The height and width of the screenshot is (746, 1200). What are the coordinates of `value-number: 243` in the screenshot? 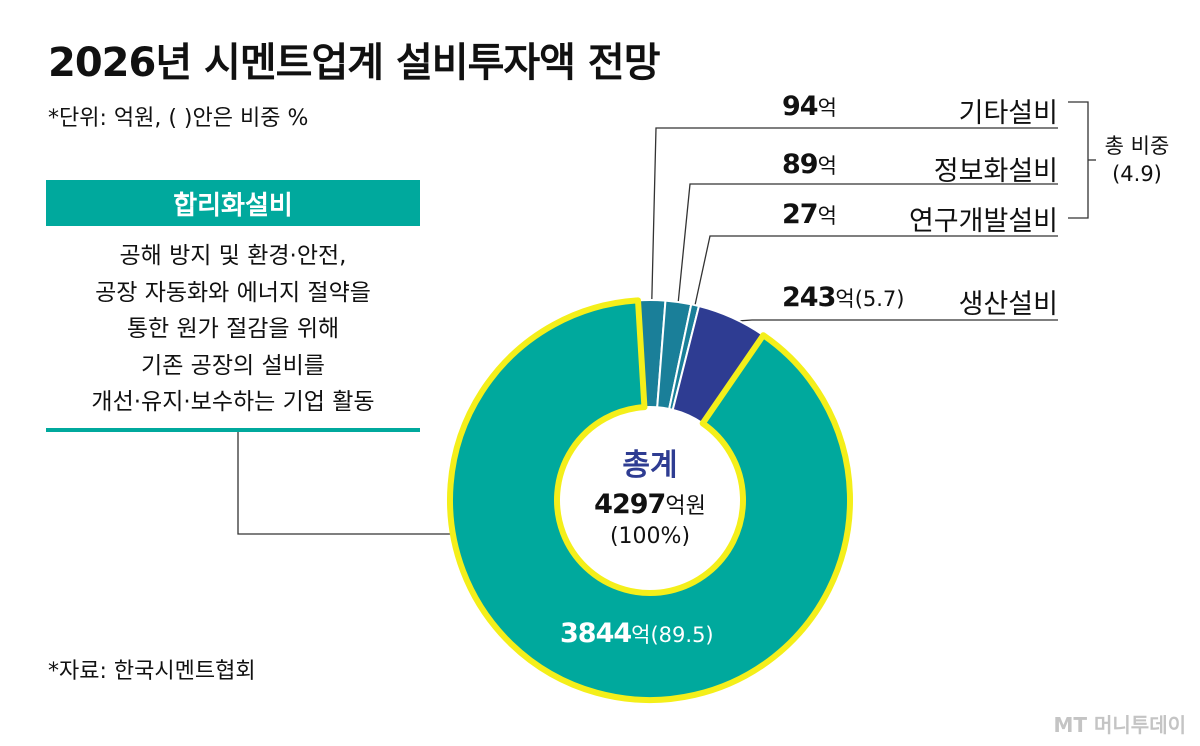 It's located at (809, 297).